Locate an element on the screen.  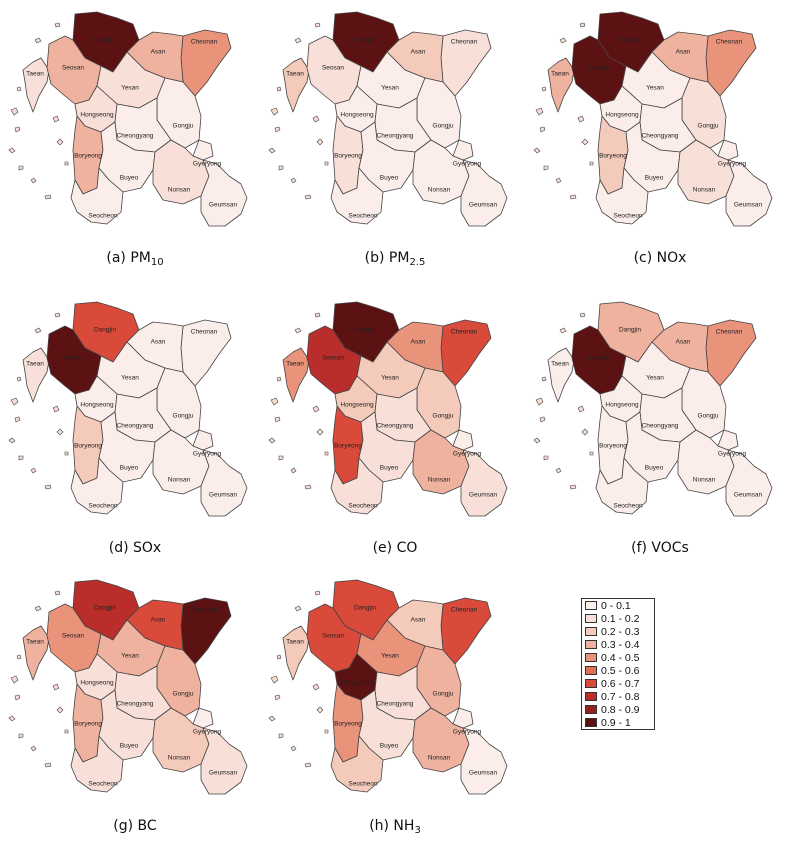
caption-text: (g) BC is located at coordinates (135, 826).